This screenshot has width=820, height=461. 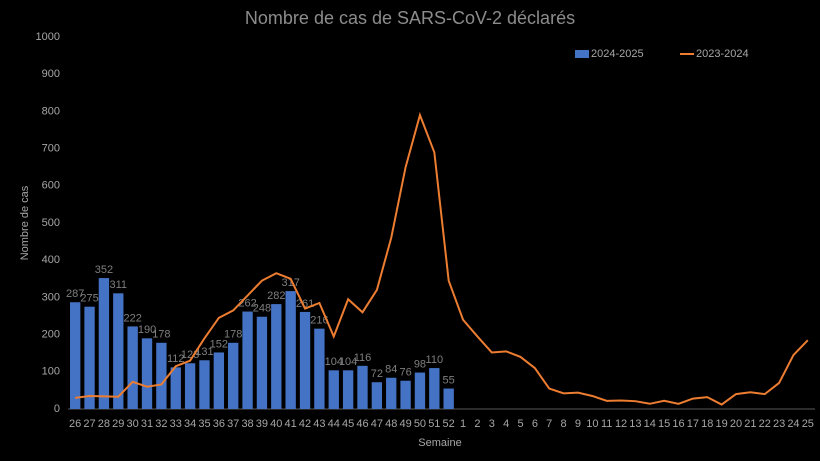 What do you see at coordinates (449, 380) in the screenshot?
I see `data-label: 55` at bounding box center [449, 380].